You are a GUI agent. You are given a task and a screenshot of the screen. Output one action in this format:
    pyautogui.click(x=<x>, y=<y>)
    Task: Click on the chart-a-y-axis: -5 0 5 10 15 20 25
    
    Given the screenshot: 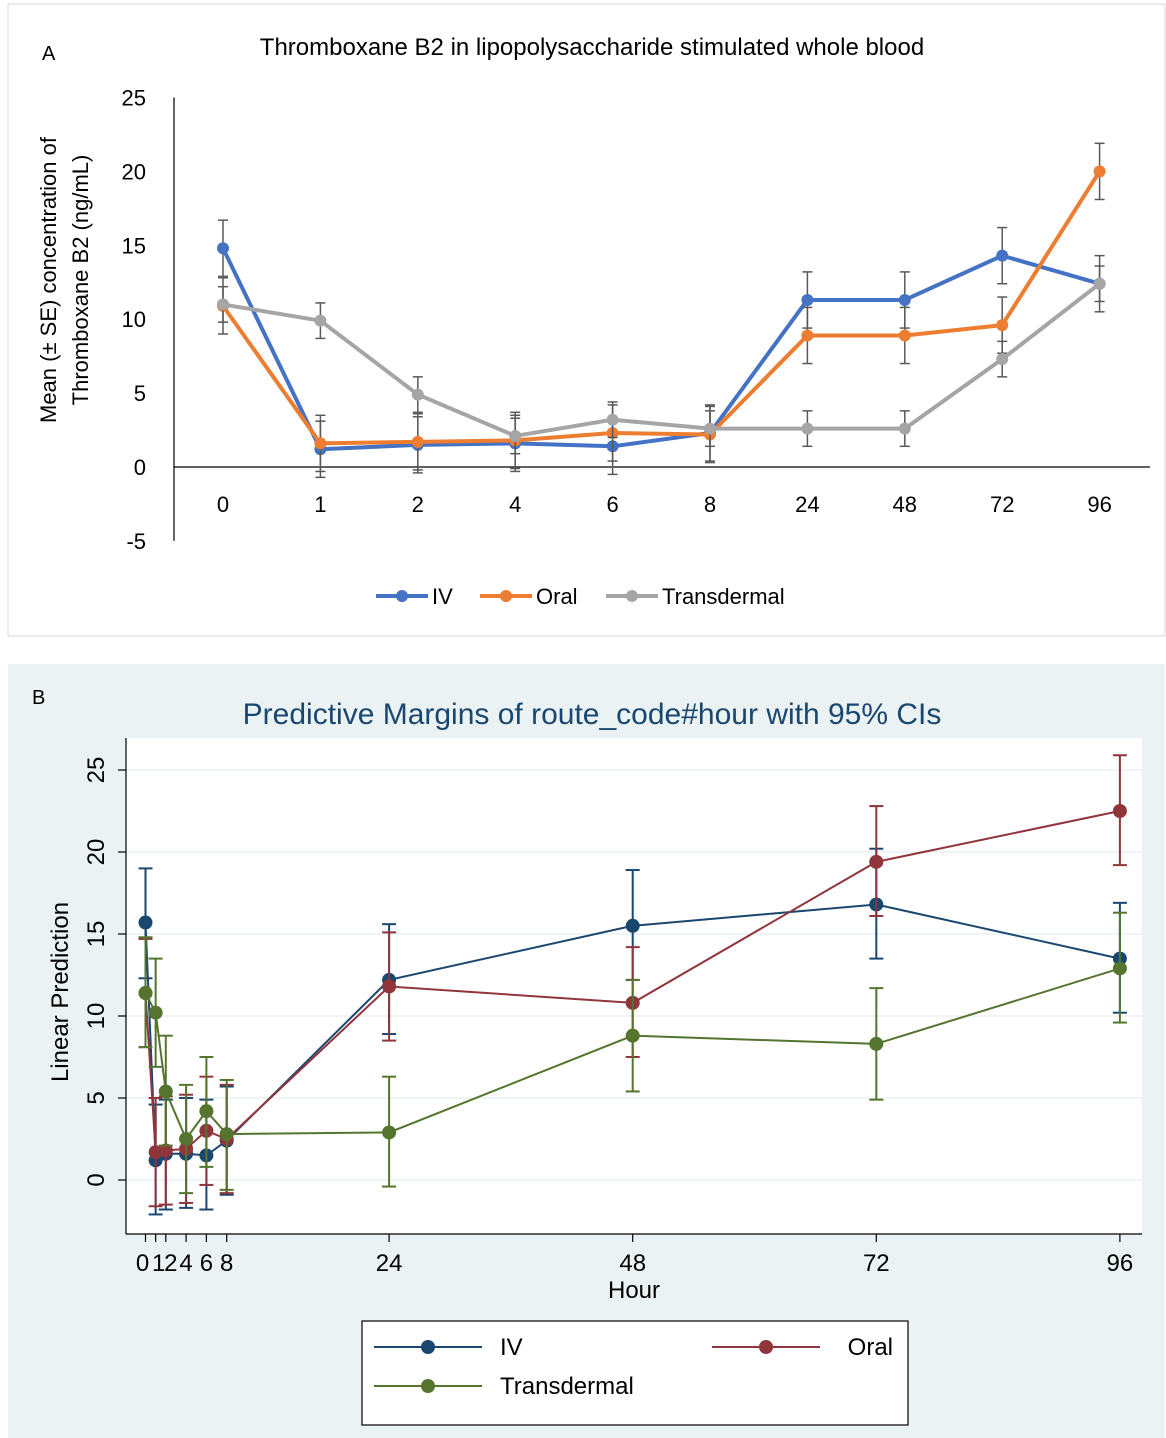 What is the action you would take?
    pyautogui.click(x=148, y=320)
    